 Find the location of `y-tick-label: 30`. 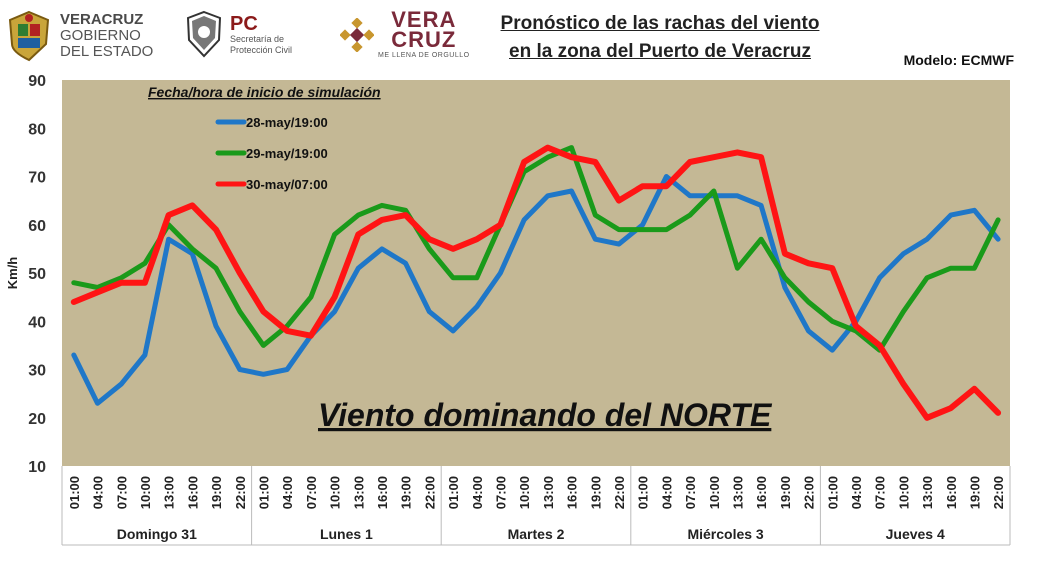

y-tick-label: 30 is located at coordinates (37, 371).